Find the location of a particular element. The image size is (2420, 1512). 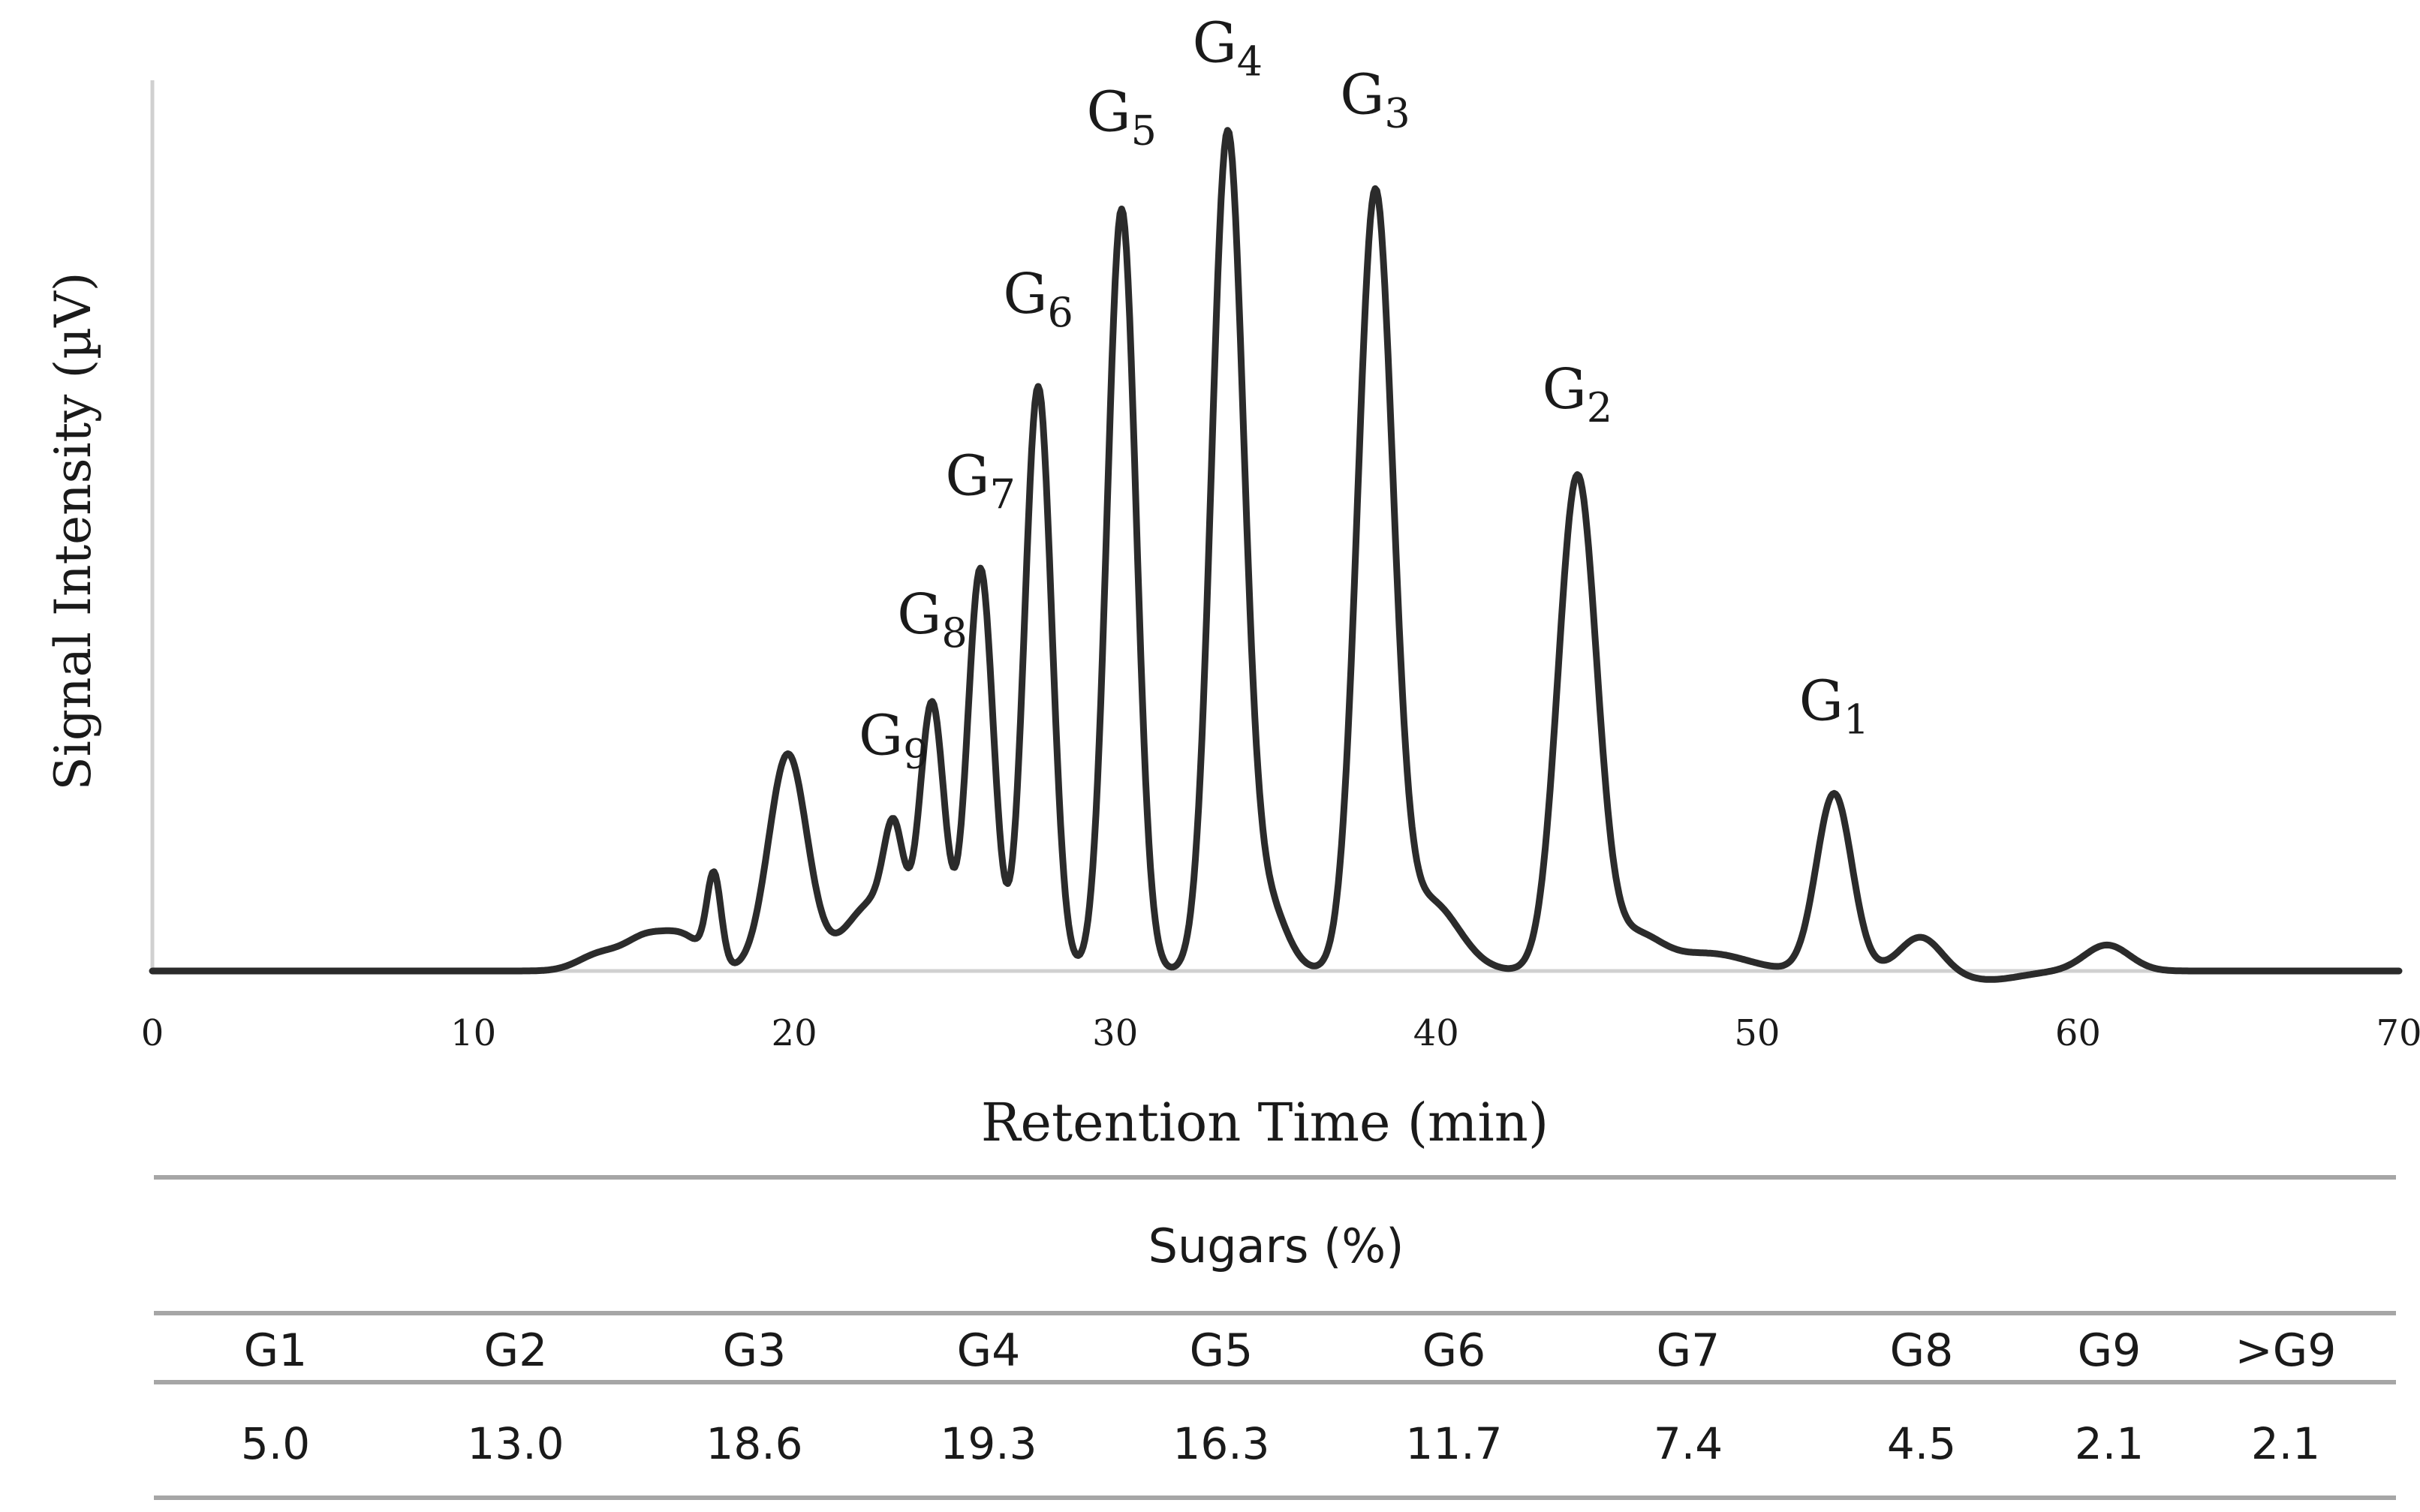

table-value-cell: 13.0 is located at coordinates (515, 1443).